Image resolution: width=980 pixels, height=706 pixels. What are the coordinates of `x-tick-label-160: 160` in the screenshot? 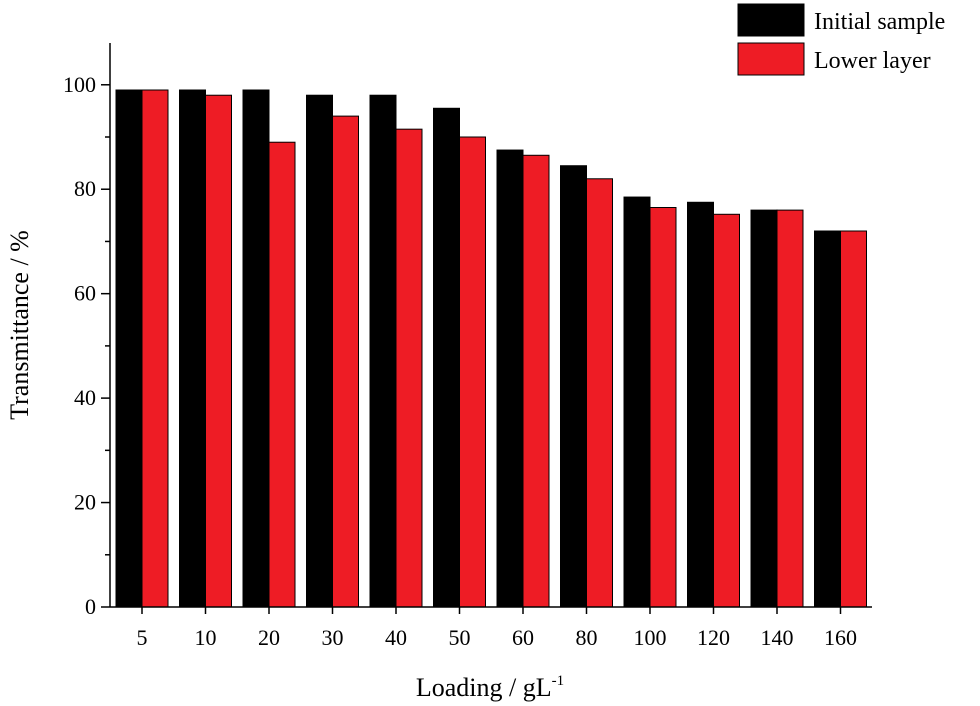 It's located at (840, 637).